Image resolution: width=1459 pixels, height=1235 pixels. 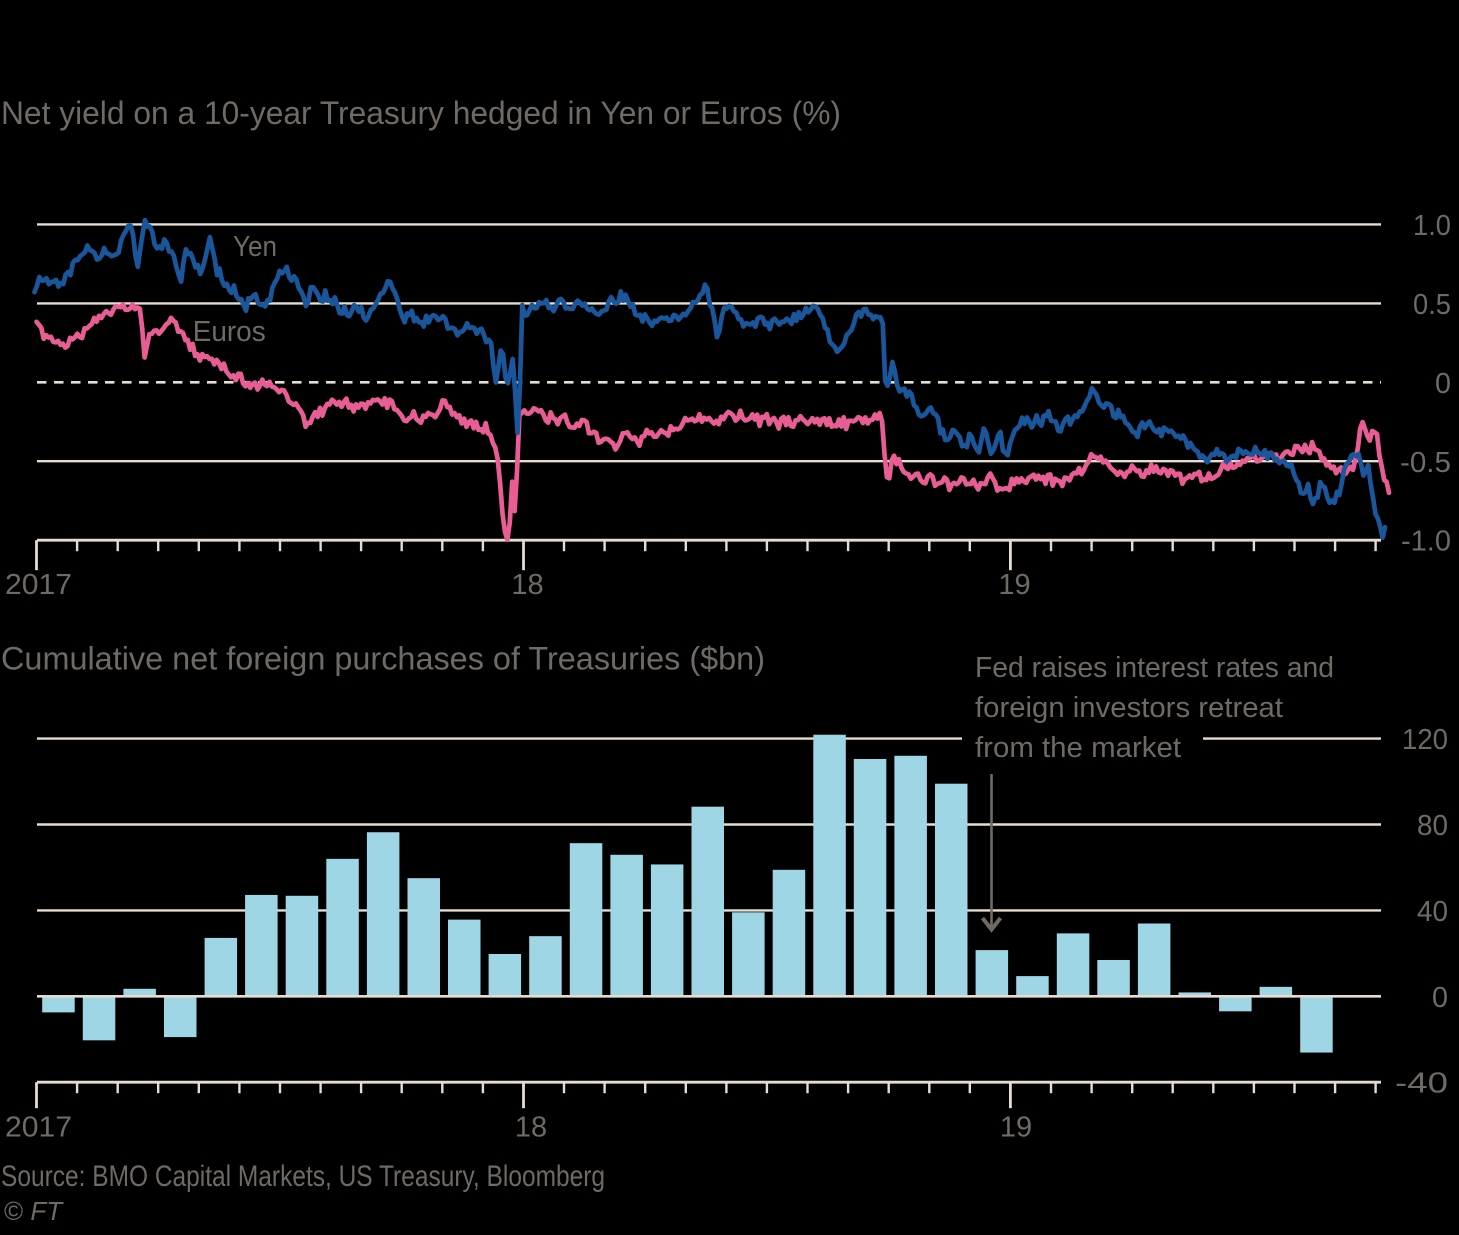 What do you see at coordinates (1078, 748) in the screenshot?
I see `svg-text: from the market` at bounding box center [1078, 748].